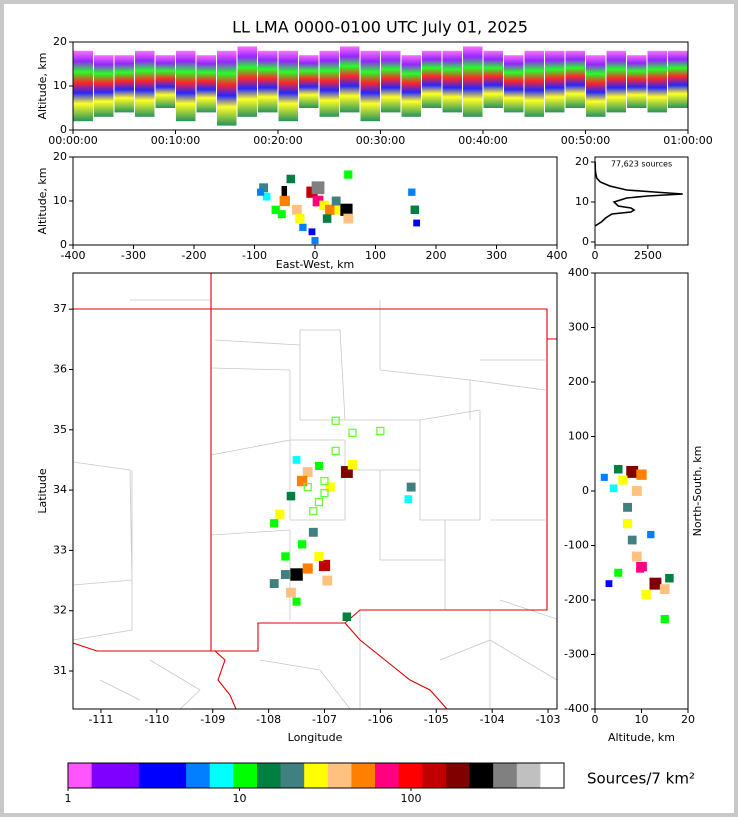  I want to click on colorbar-tick-label: 1, so click(68, 798).